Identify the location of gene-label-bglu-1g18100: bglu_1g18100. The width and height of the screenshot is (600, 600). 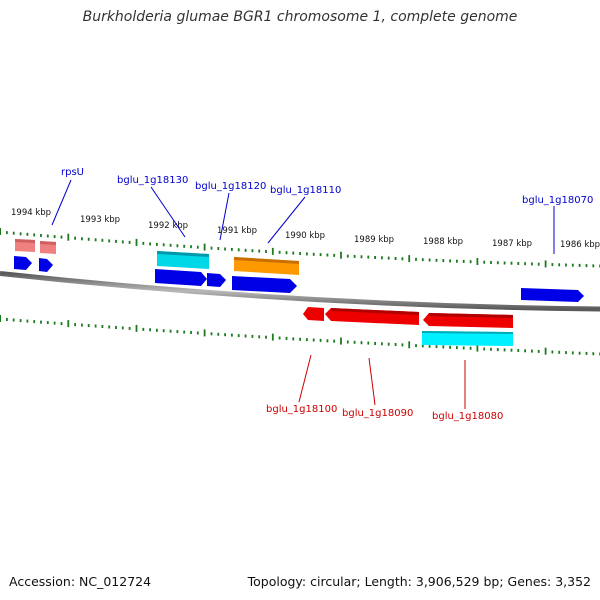
(301, 409).